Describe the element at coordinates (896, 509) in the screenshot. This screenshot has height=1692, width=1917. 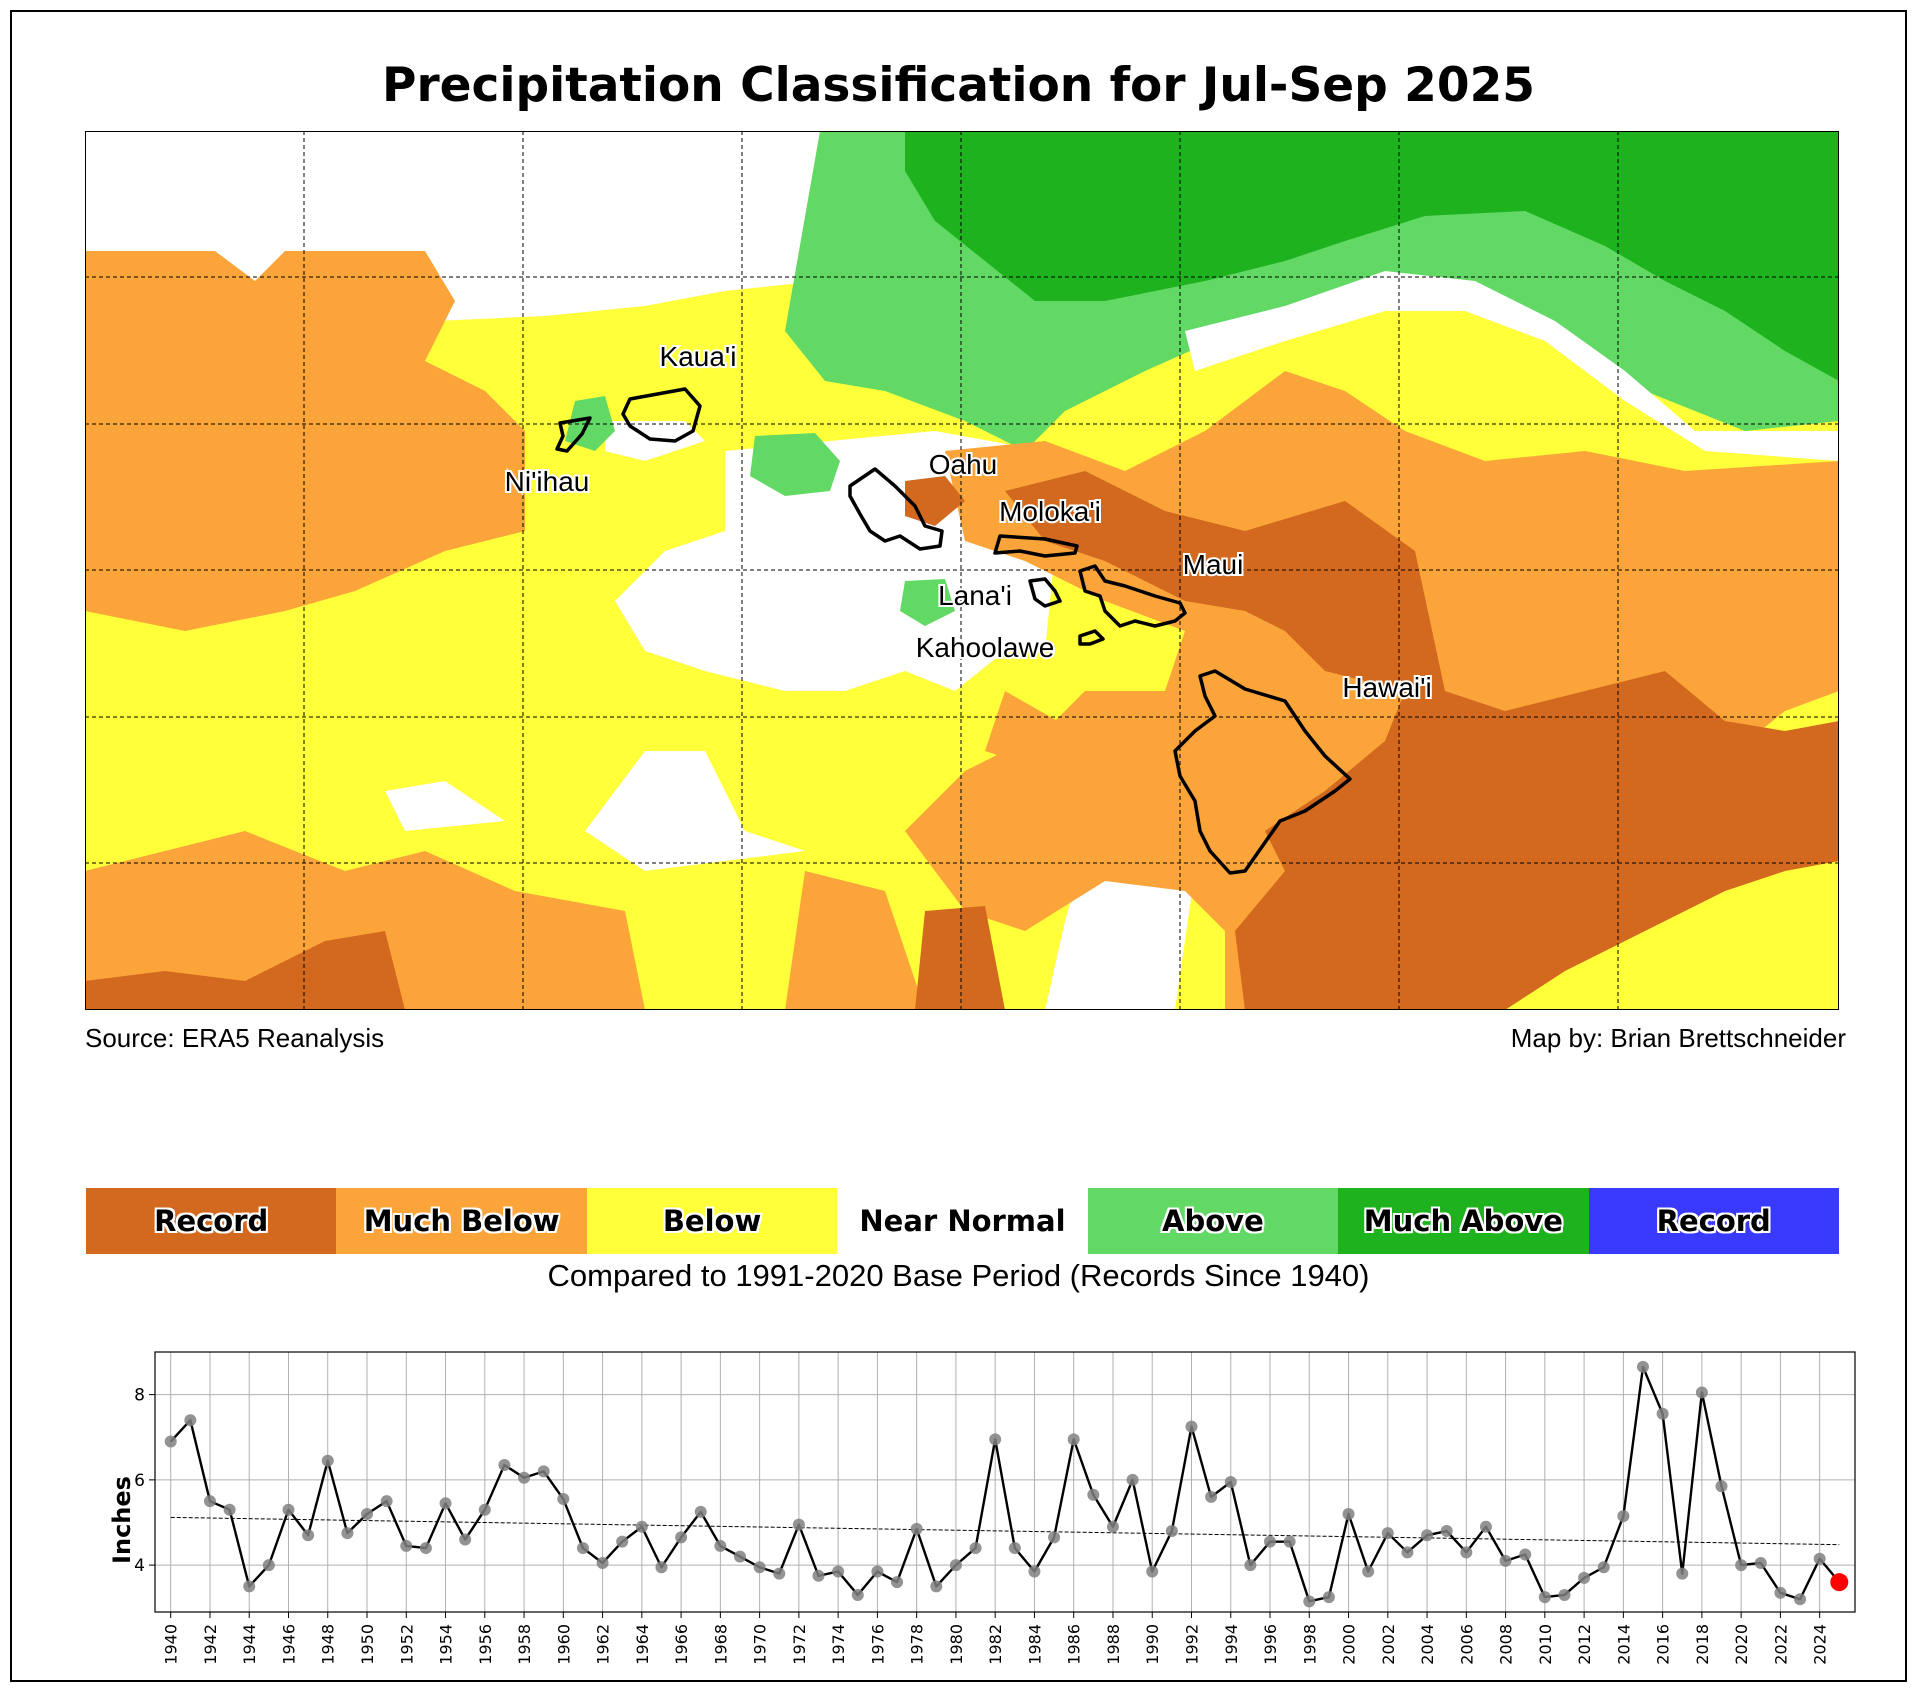
I see `island-oahu-outline` at that location.